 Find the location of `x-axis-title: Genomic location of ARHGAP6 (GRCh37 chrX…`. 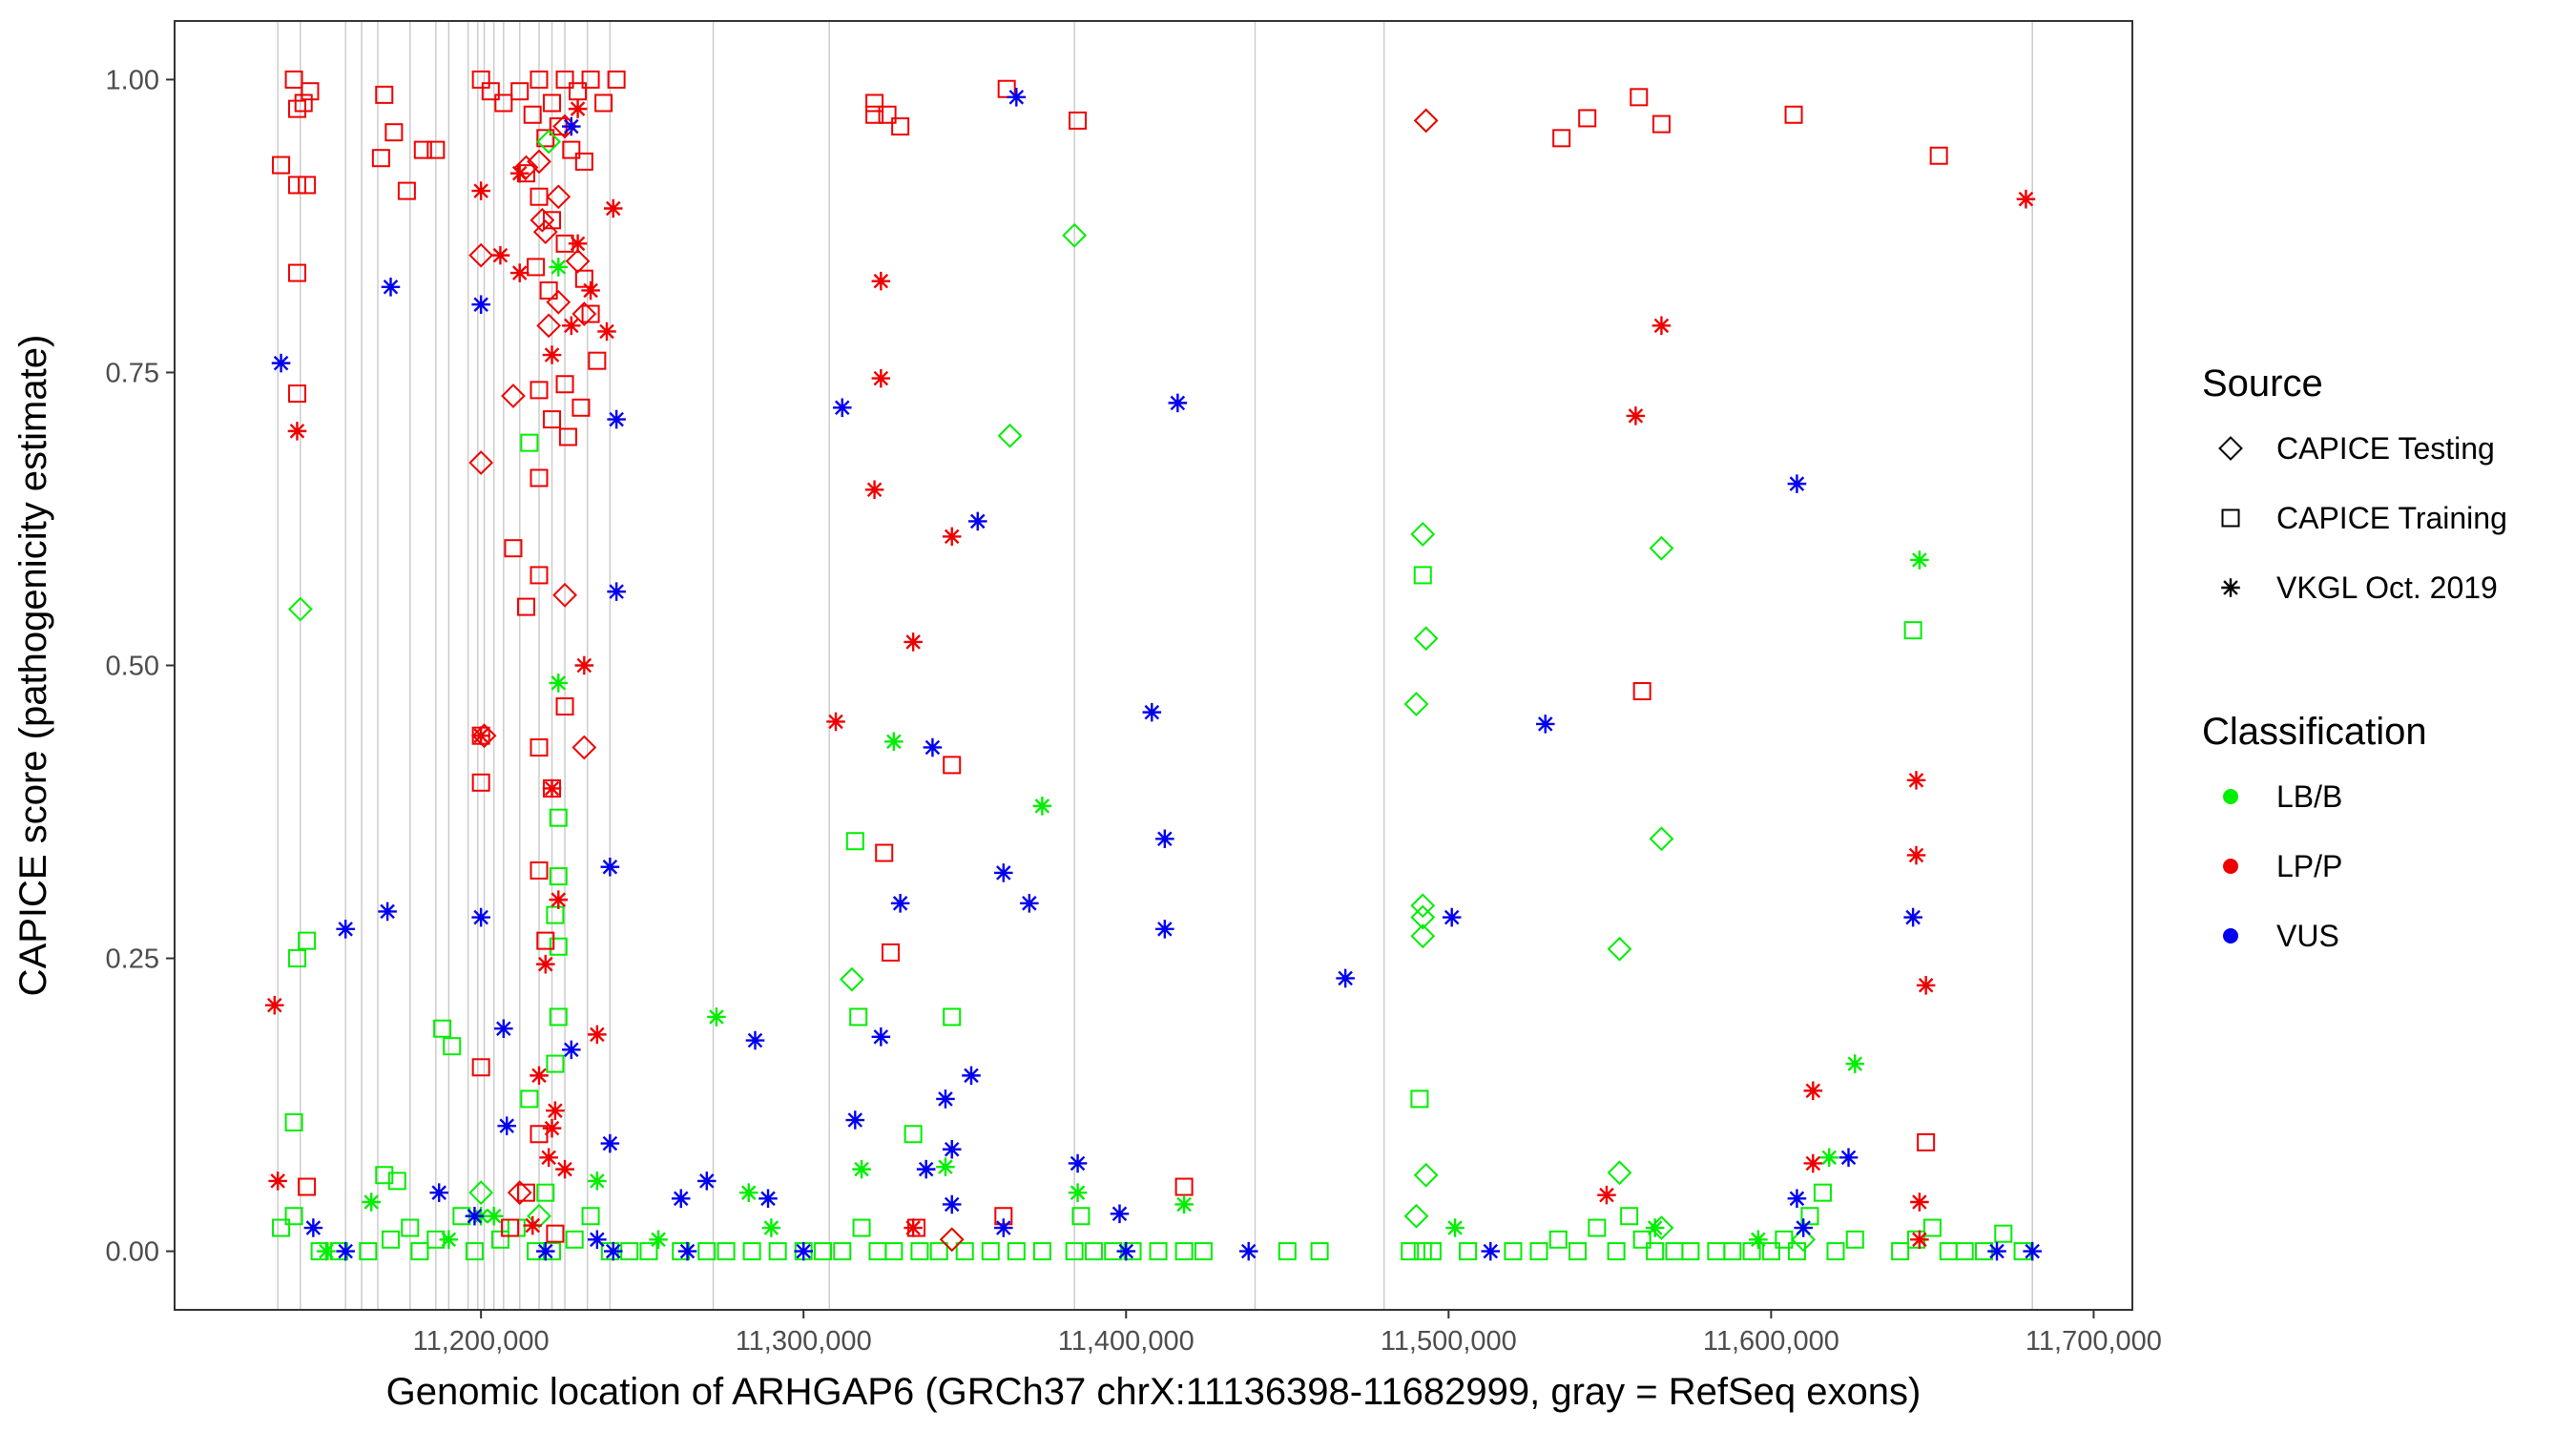

x-axis-title: Genomic location of ARHGAP6 (GRCh37 chrX… is located at coordinates (1154, 1392).